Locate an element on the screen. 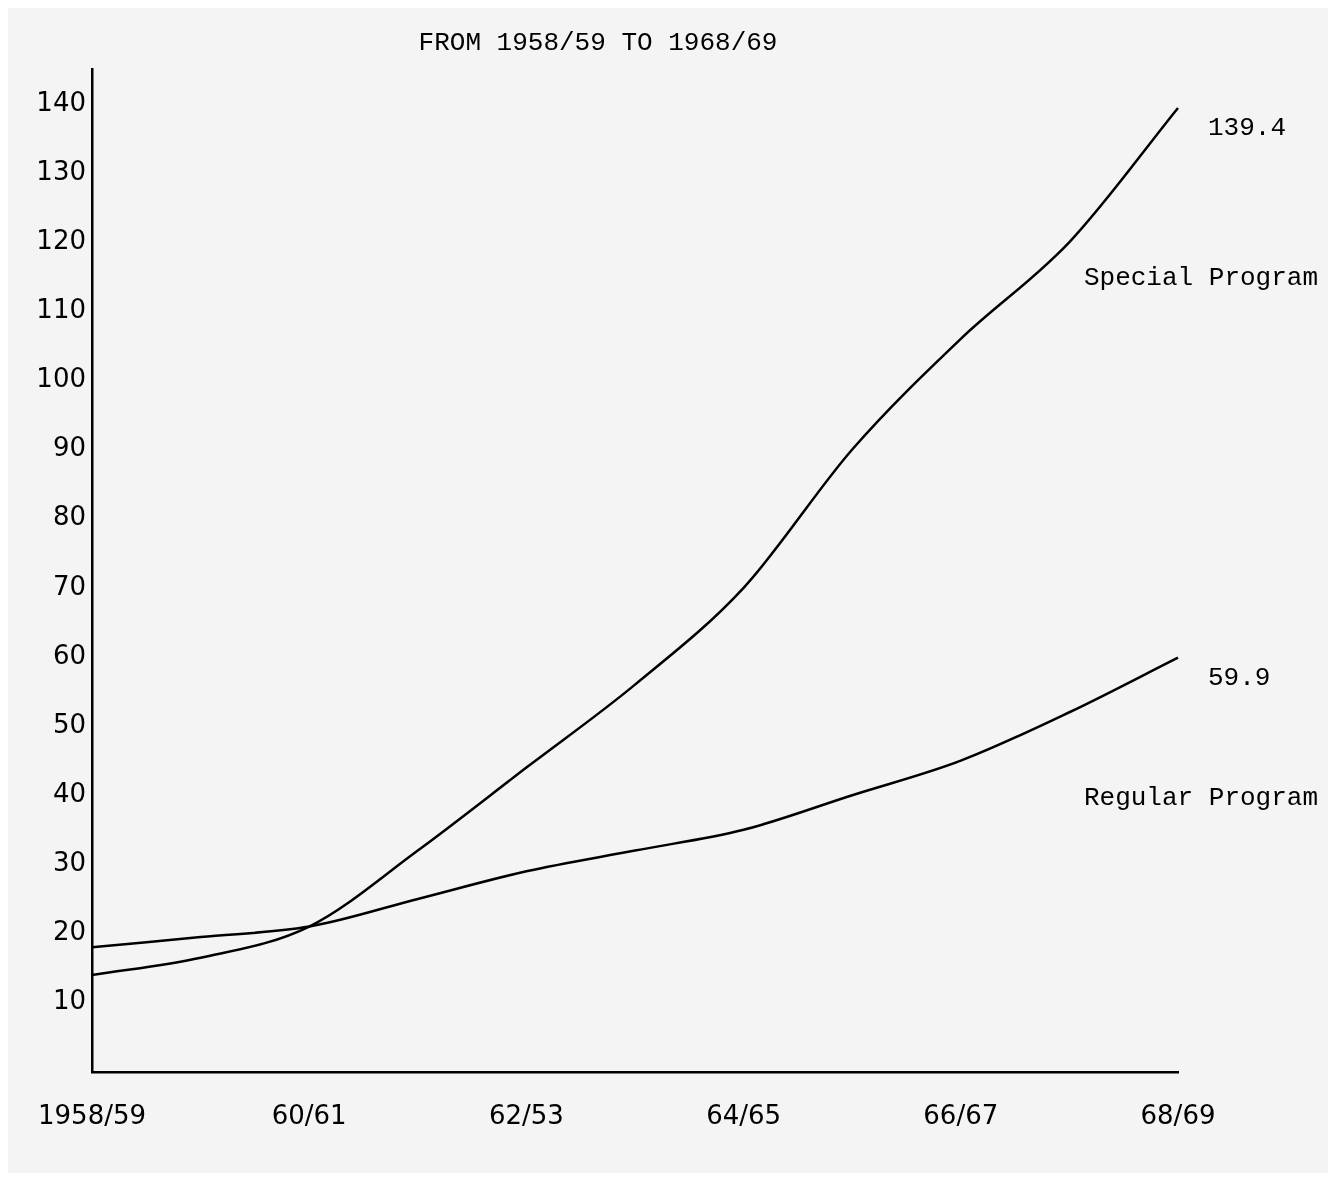 The height and width of the screenshot is (1186, 1337). y-tick-label: 40 is located at coordinates (69, 792).